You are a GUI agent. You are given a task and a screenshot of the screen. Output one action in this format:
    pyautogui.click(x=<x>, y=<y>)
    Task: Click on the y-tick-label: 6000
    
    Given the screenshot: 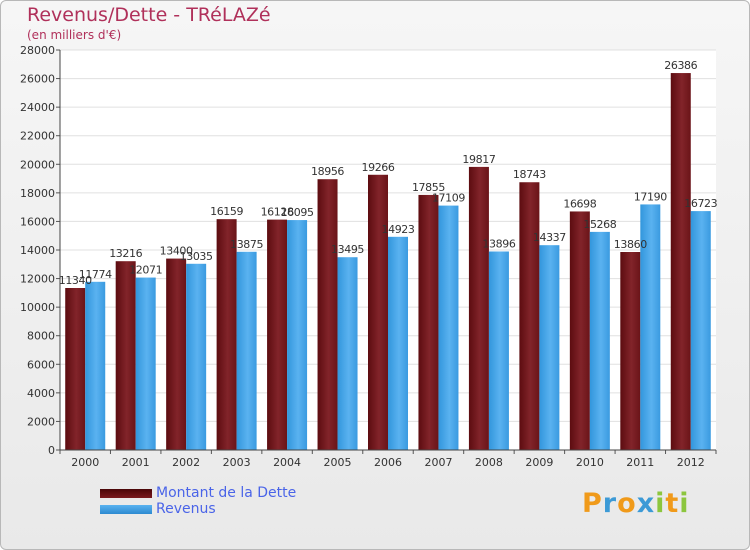 What is the action you would take?
    pyautogui.click(x=41, y=364)
    